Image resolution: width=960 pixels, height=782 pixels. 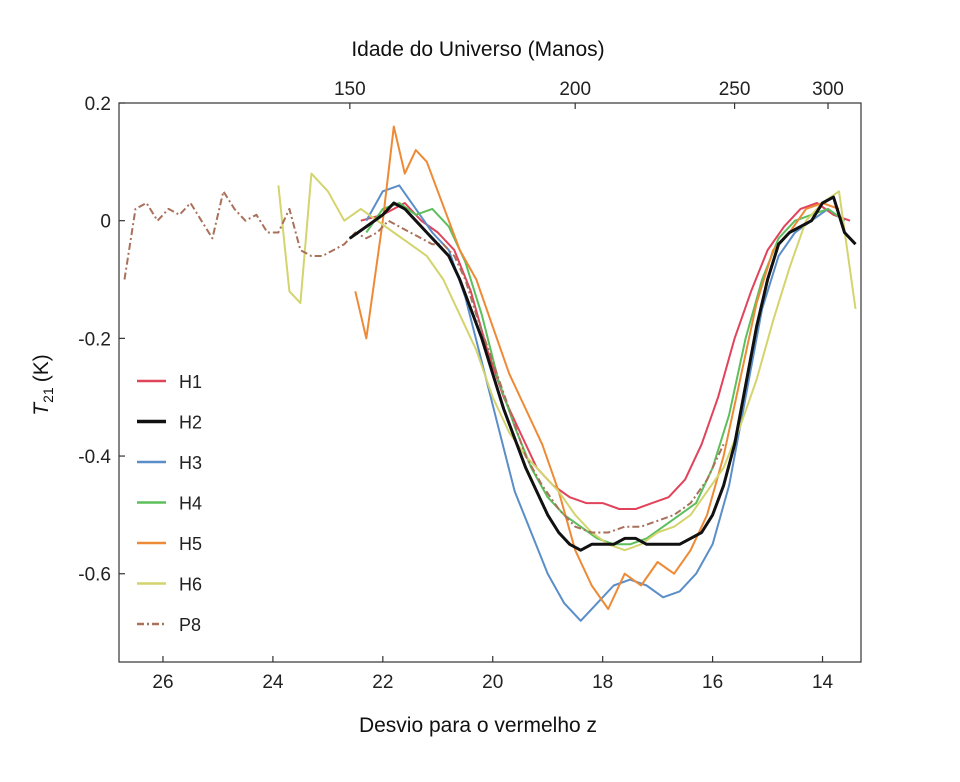 I want to click on x-tick-label: 22, so click(x=382, y=682).